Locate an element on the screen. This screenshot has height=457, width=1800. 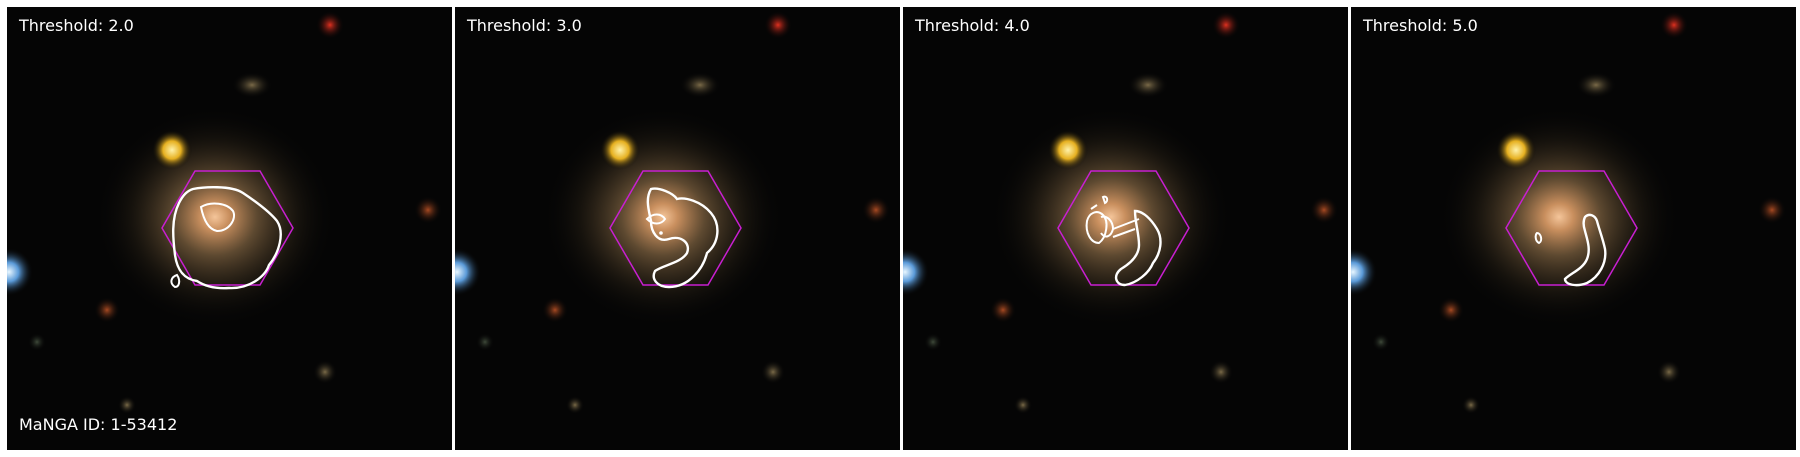
threshold-label: Threshold: 4.0 is located at coordinates (972, 25).